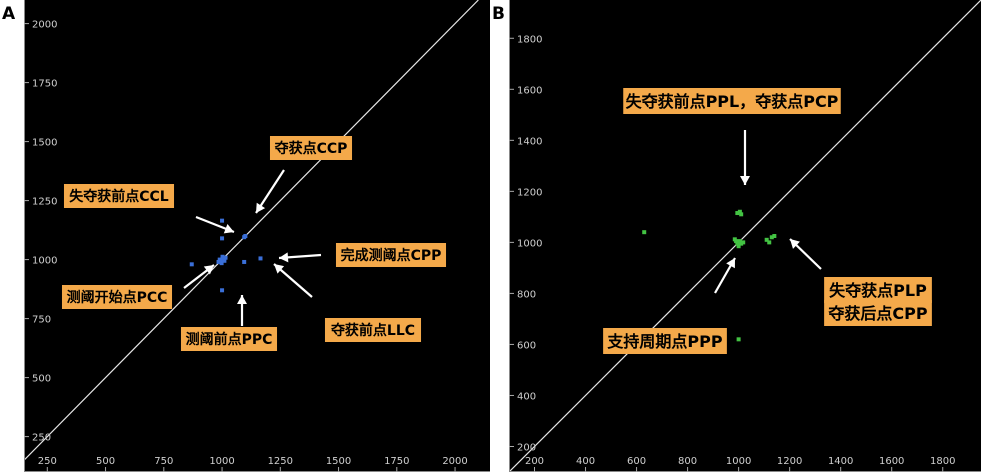  What do you see at coordinates (208, 270) in the screenshot?
I see `callout-arrow-a-3-head` at bounding box center [208, 270].